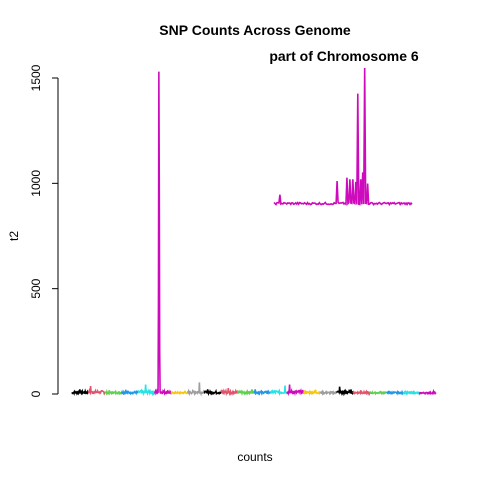  I want to click on inset-line, so click(343, 137).